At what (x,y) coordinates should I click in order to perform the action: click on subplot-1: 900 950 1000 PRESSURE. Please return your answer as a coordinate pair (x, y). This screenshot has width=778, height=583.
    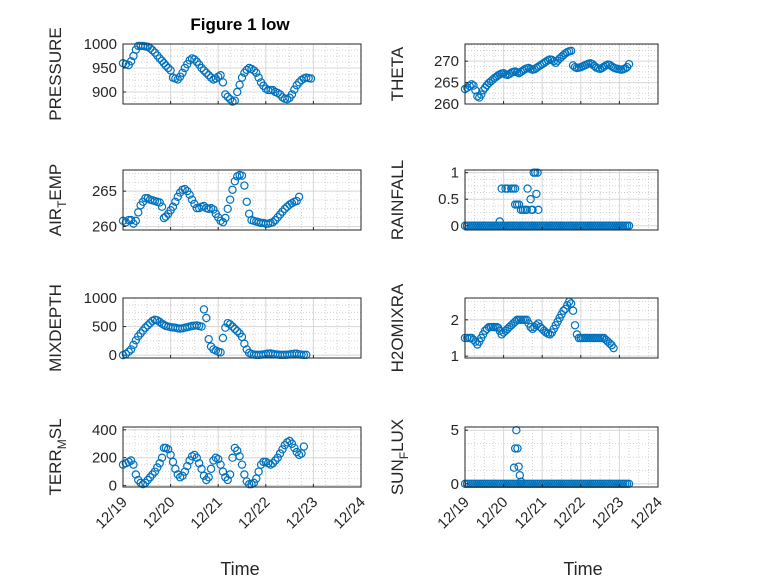
    Looking at the image, I should click on (204, 74).